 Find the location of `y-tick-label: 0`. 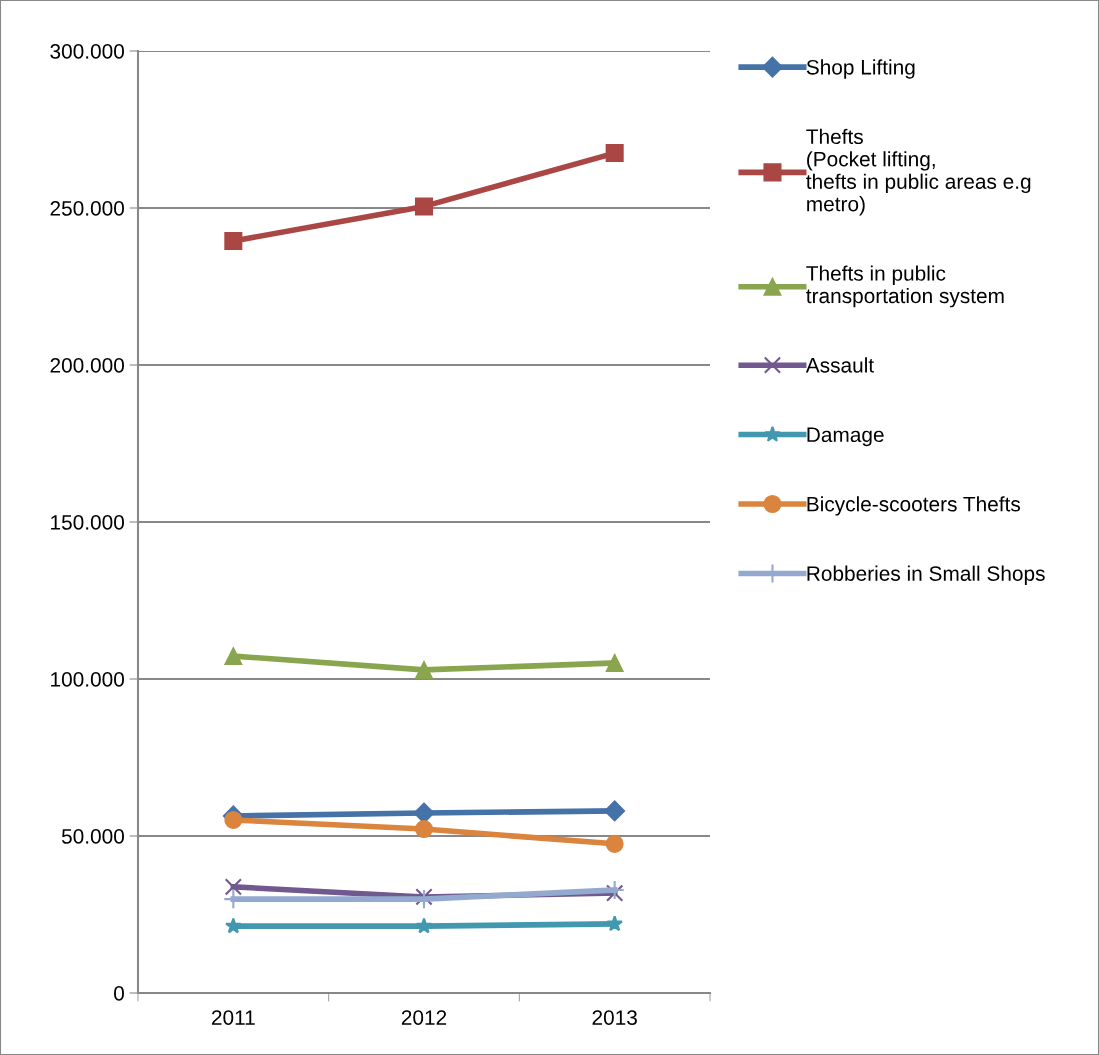

y-tick-label: 0 is located at coordinates (119, 993).